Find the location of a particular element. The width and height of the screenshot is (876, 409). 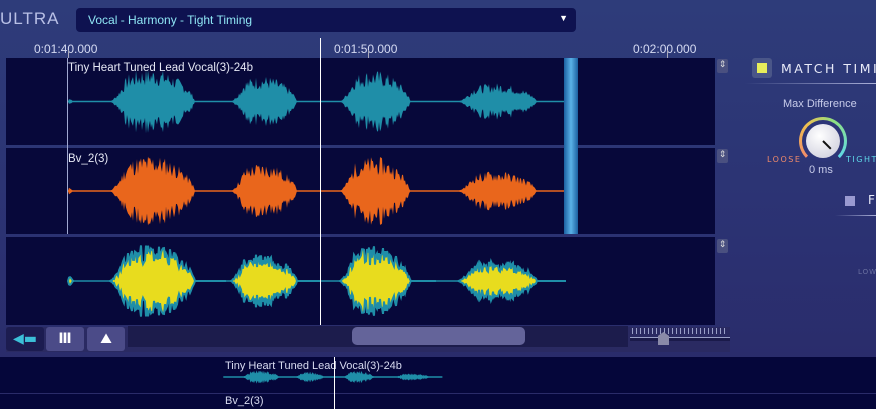

match-timing-toggle is located at coordinates (762, 68).